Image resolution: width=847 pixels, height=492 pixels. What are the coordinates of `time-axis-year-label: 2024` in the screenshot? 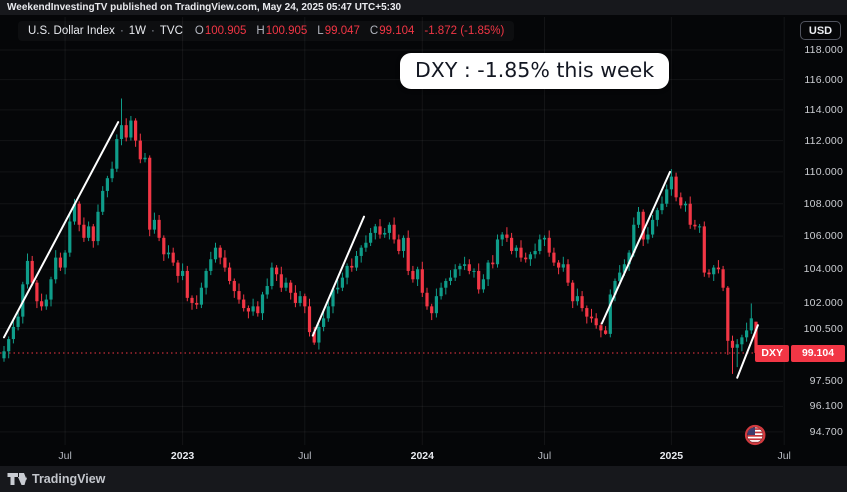 It's located at (422, 456).